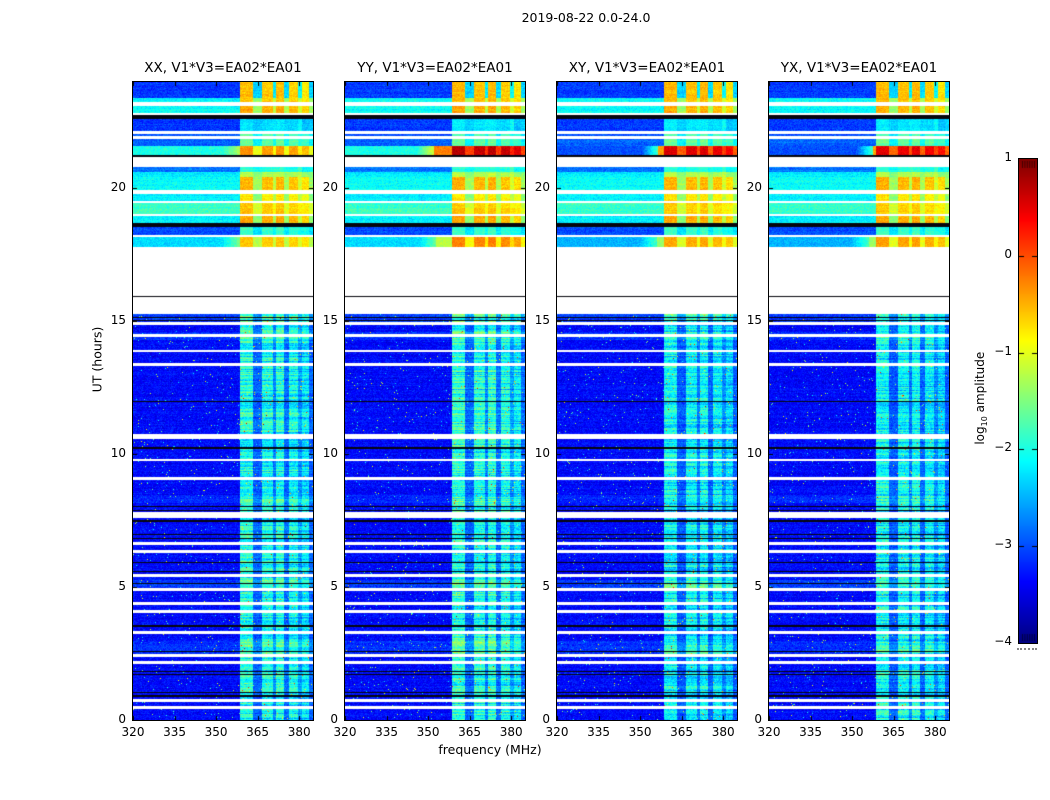 Image resolution: width=1050 pixels, height=800 pixels. I want to click on colorbar-underflow-dots, so click(1027, 649).